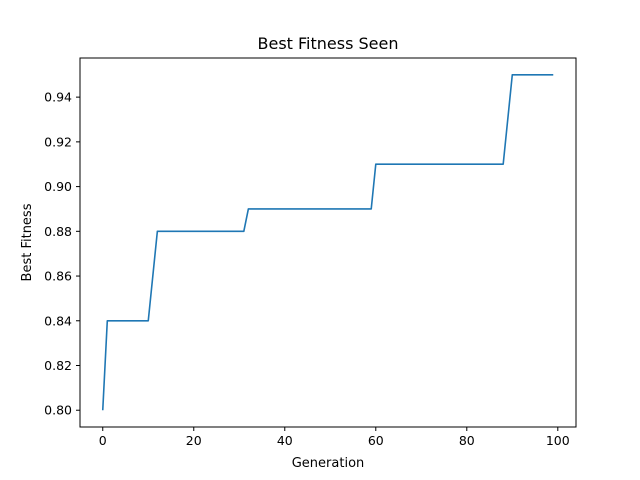 The image size is (640, 480). What do you see at coordinates (558, 440) in the screenshot?
I see `x-tick-label: 100` at bounding box center [558, 440].